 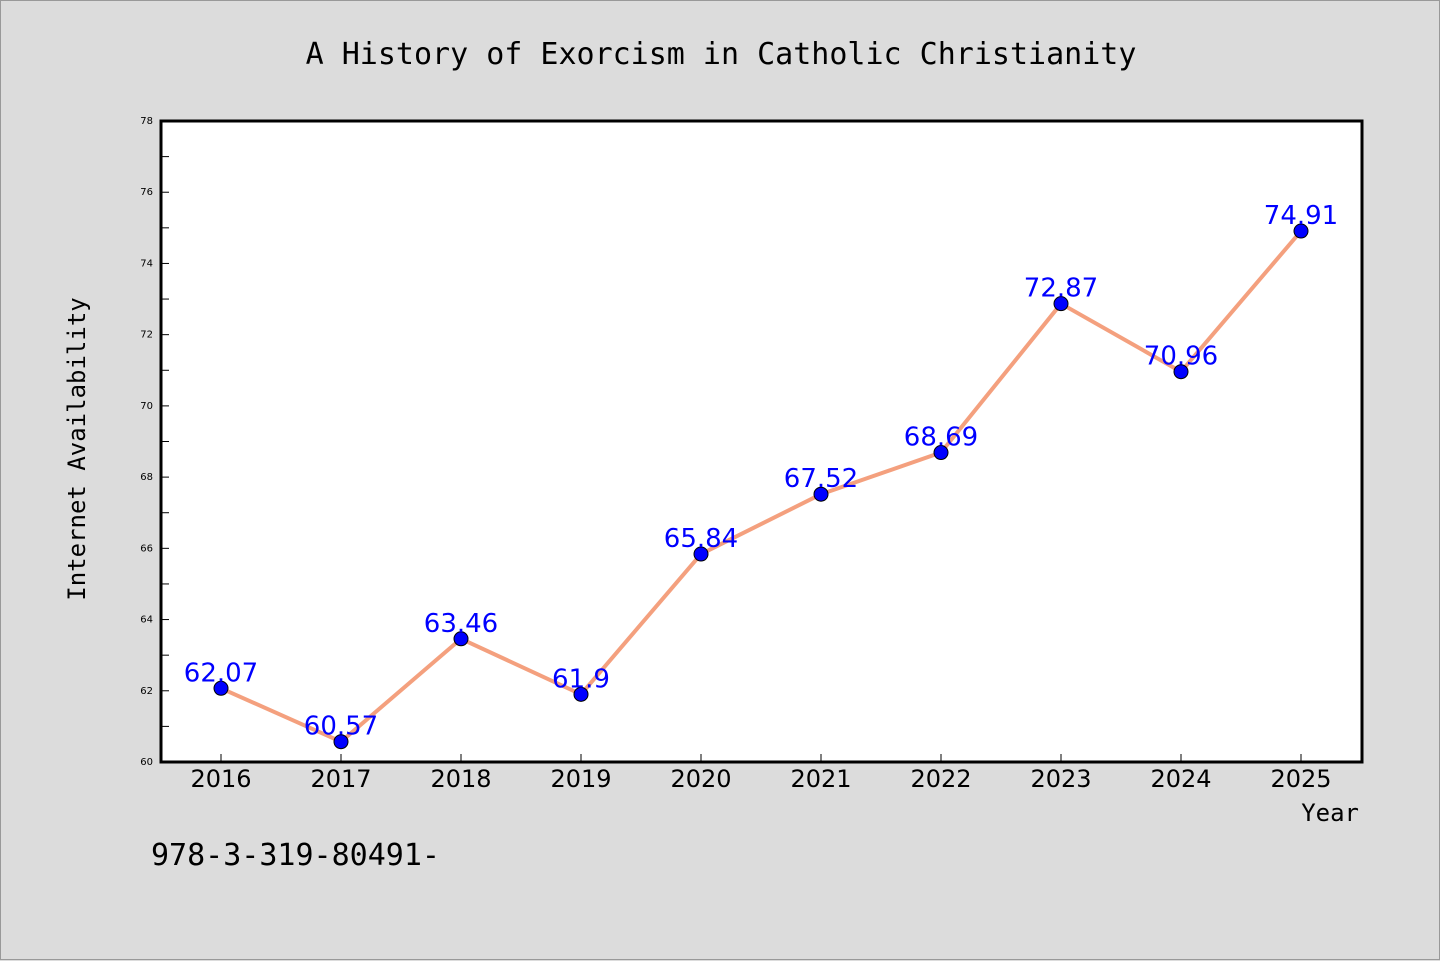 What do you see at coordinates (77, 448) in the screenshot?
I see `y-axis-title: Internet Availability` at bounding box center [77, 448].